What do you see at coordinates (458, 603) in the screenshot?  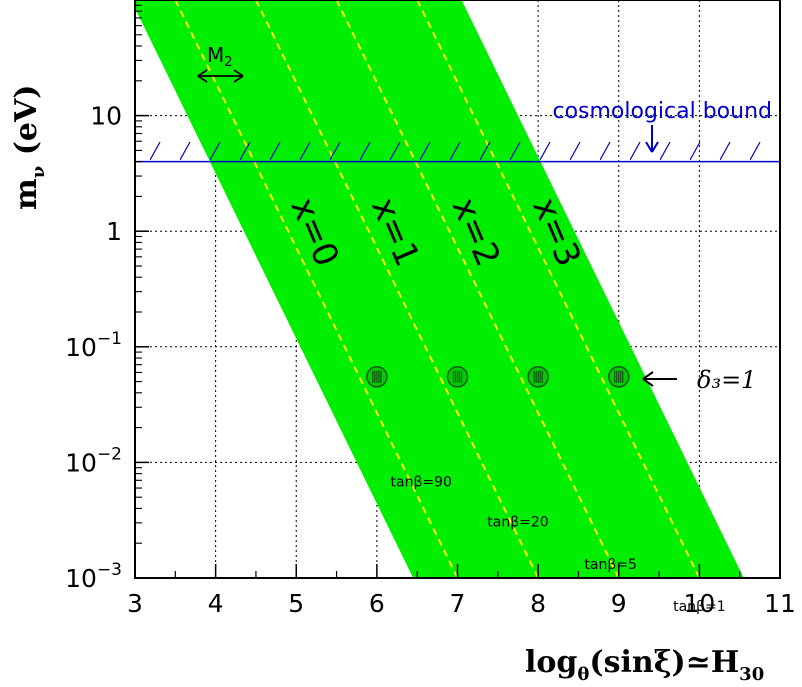 I see `x-tick-label: 7` at bounding box center [458, 603].